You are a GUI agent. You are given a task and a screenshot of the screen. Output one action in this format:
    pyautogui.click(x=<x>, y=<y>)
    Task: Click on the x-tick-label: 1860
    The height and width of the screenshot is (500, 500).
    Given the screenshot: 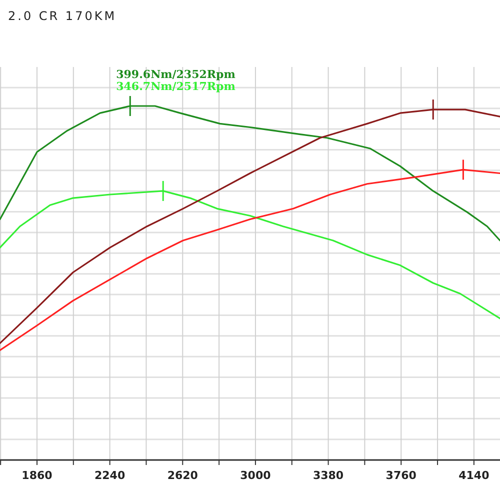 What is the action you would take?
    pyautogui.click(x=37, y=475)
    